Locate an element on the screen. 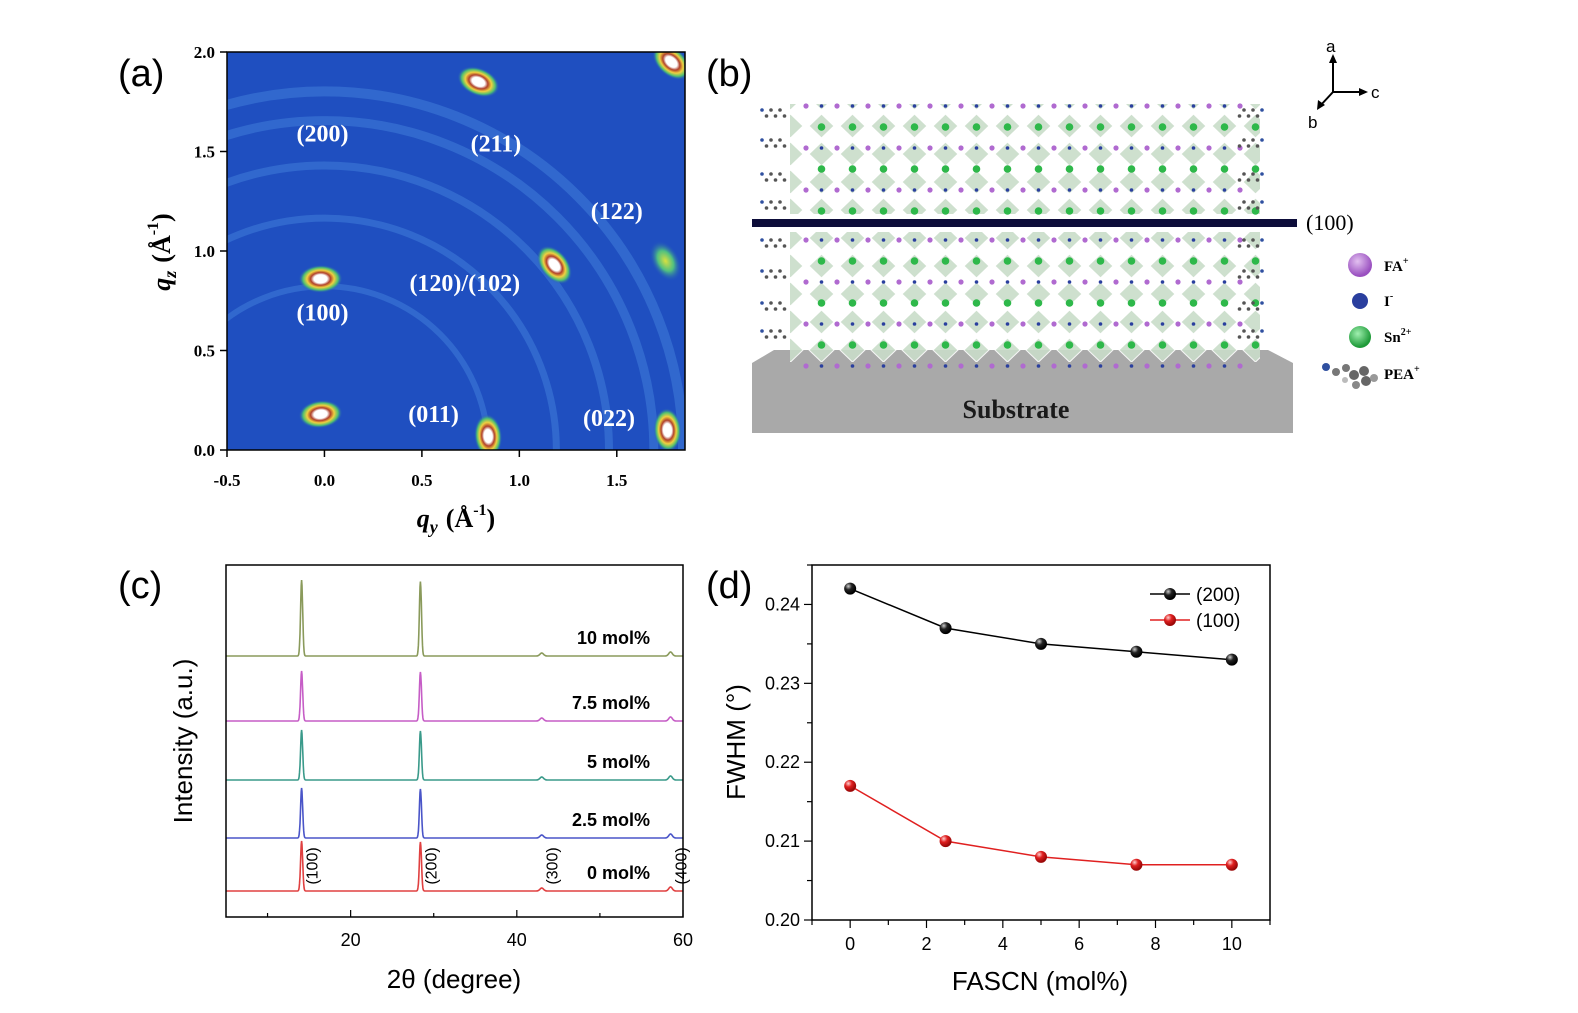 The width and height of the screenshot is (1578, 1013). panel-c-frame is located at coordinates (454, 741).